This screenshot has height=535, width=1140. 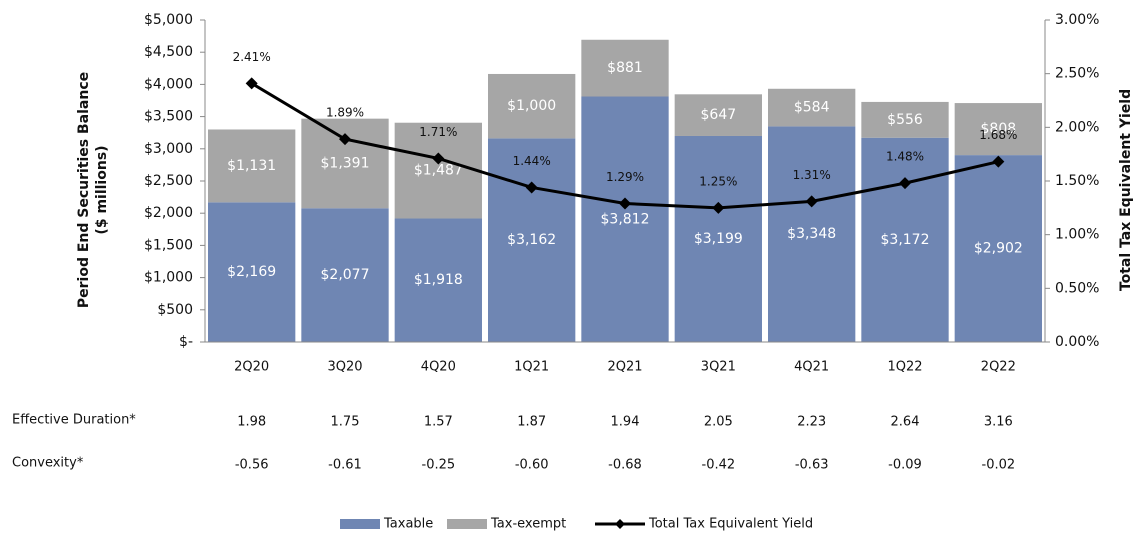 What do you see at coordinates (251, 422) in the screenshot?
I see `table-cell: 1.98` at bounding box center [251, 422].